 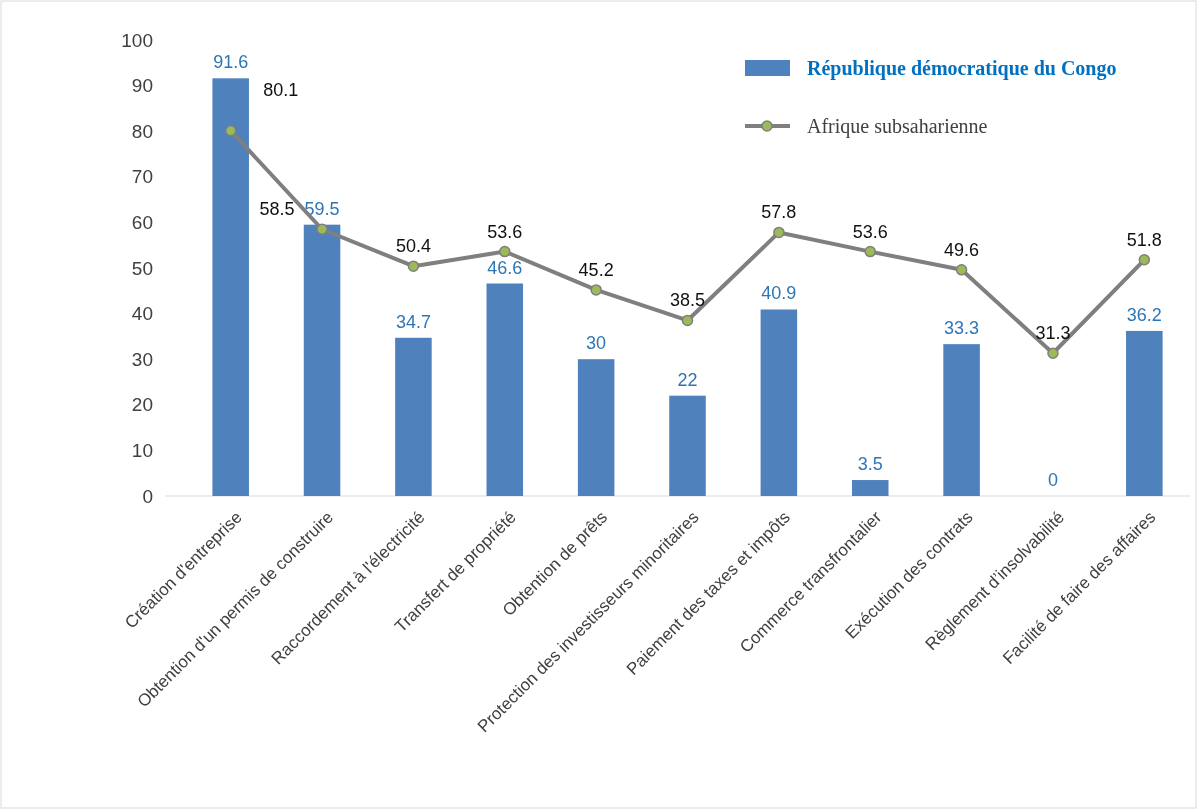 What do you see at coordinates (1144, 239) in the screenshot?
I see `data-label: 51.8` at bounding box center [1144, 239].